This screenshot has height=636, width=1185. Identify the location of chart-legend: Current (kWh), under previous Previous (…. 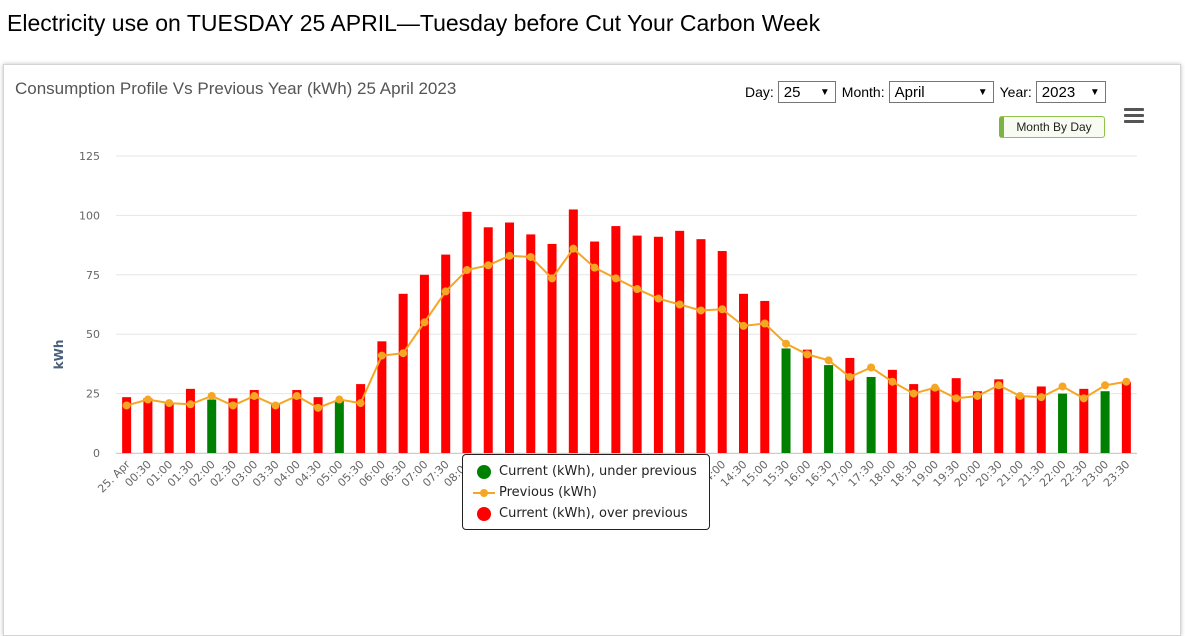
(586, 492).